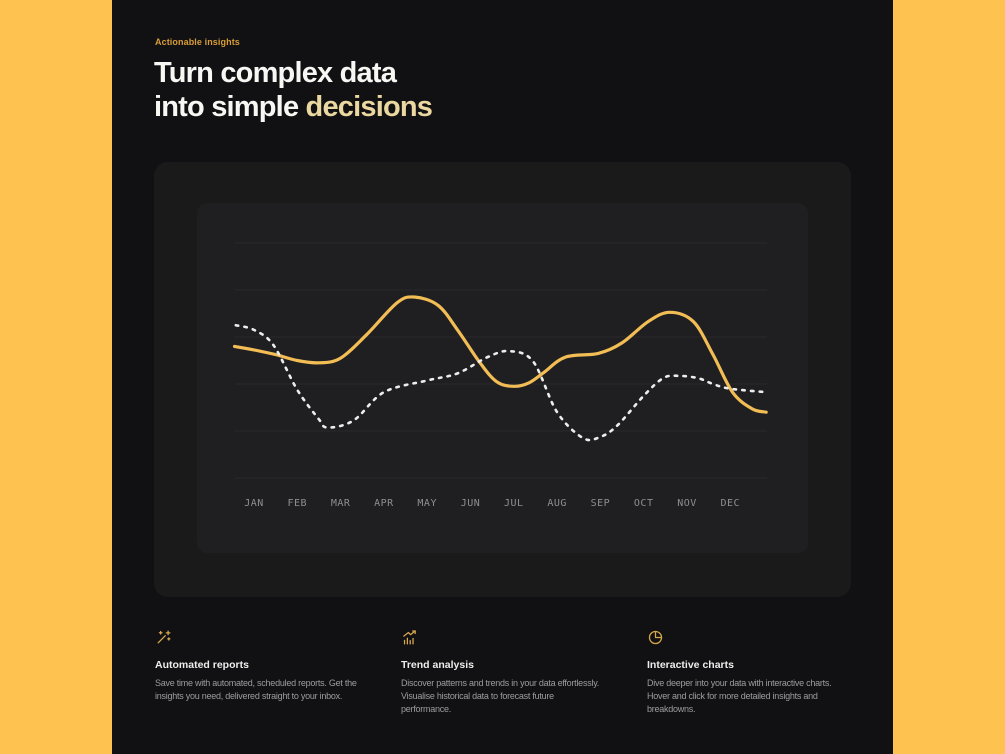 Image resolution: width=1005 pixels, height=754 pixels. I want to click on heading-line2-prefix: into simple, so click(230, 107).